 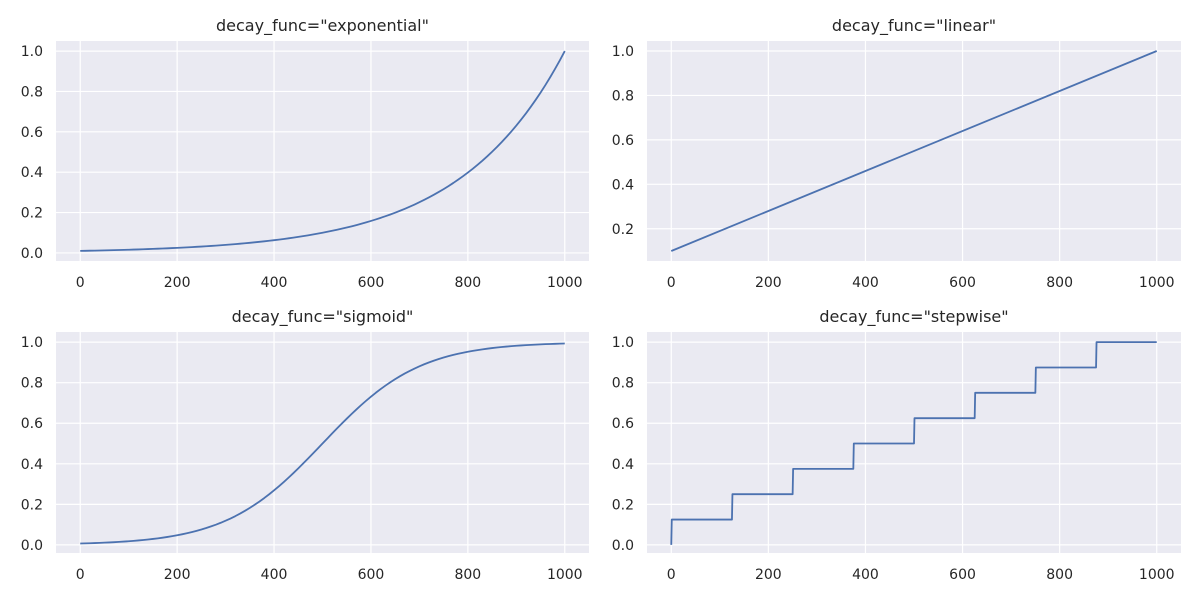 What do you see at coordinates (913, 317) in the screenshot?
I see `subplot-title: decay_func="stepwise"` at bounding box center [913, 317].